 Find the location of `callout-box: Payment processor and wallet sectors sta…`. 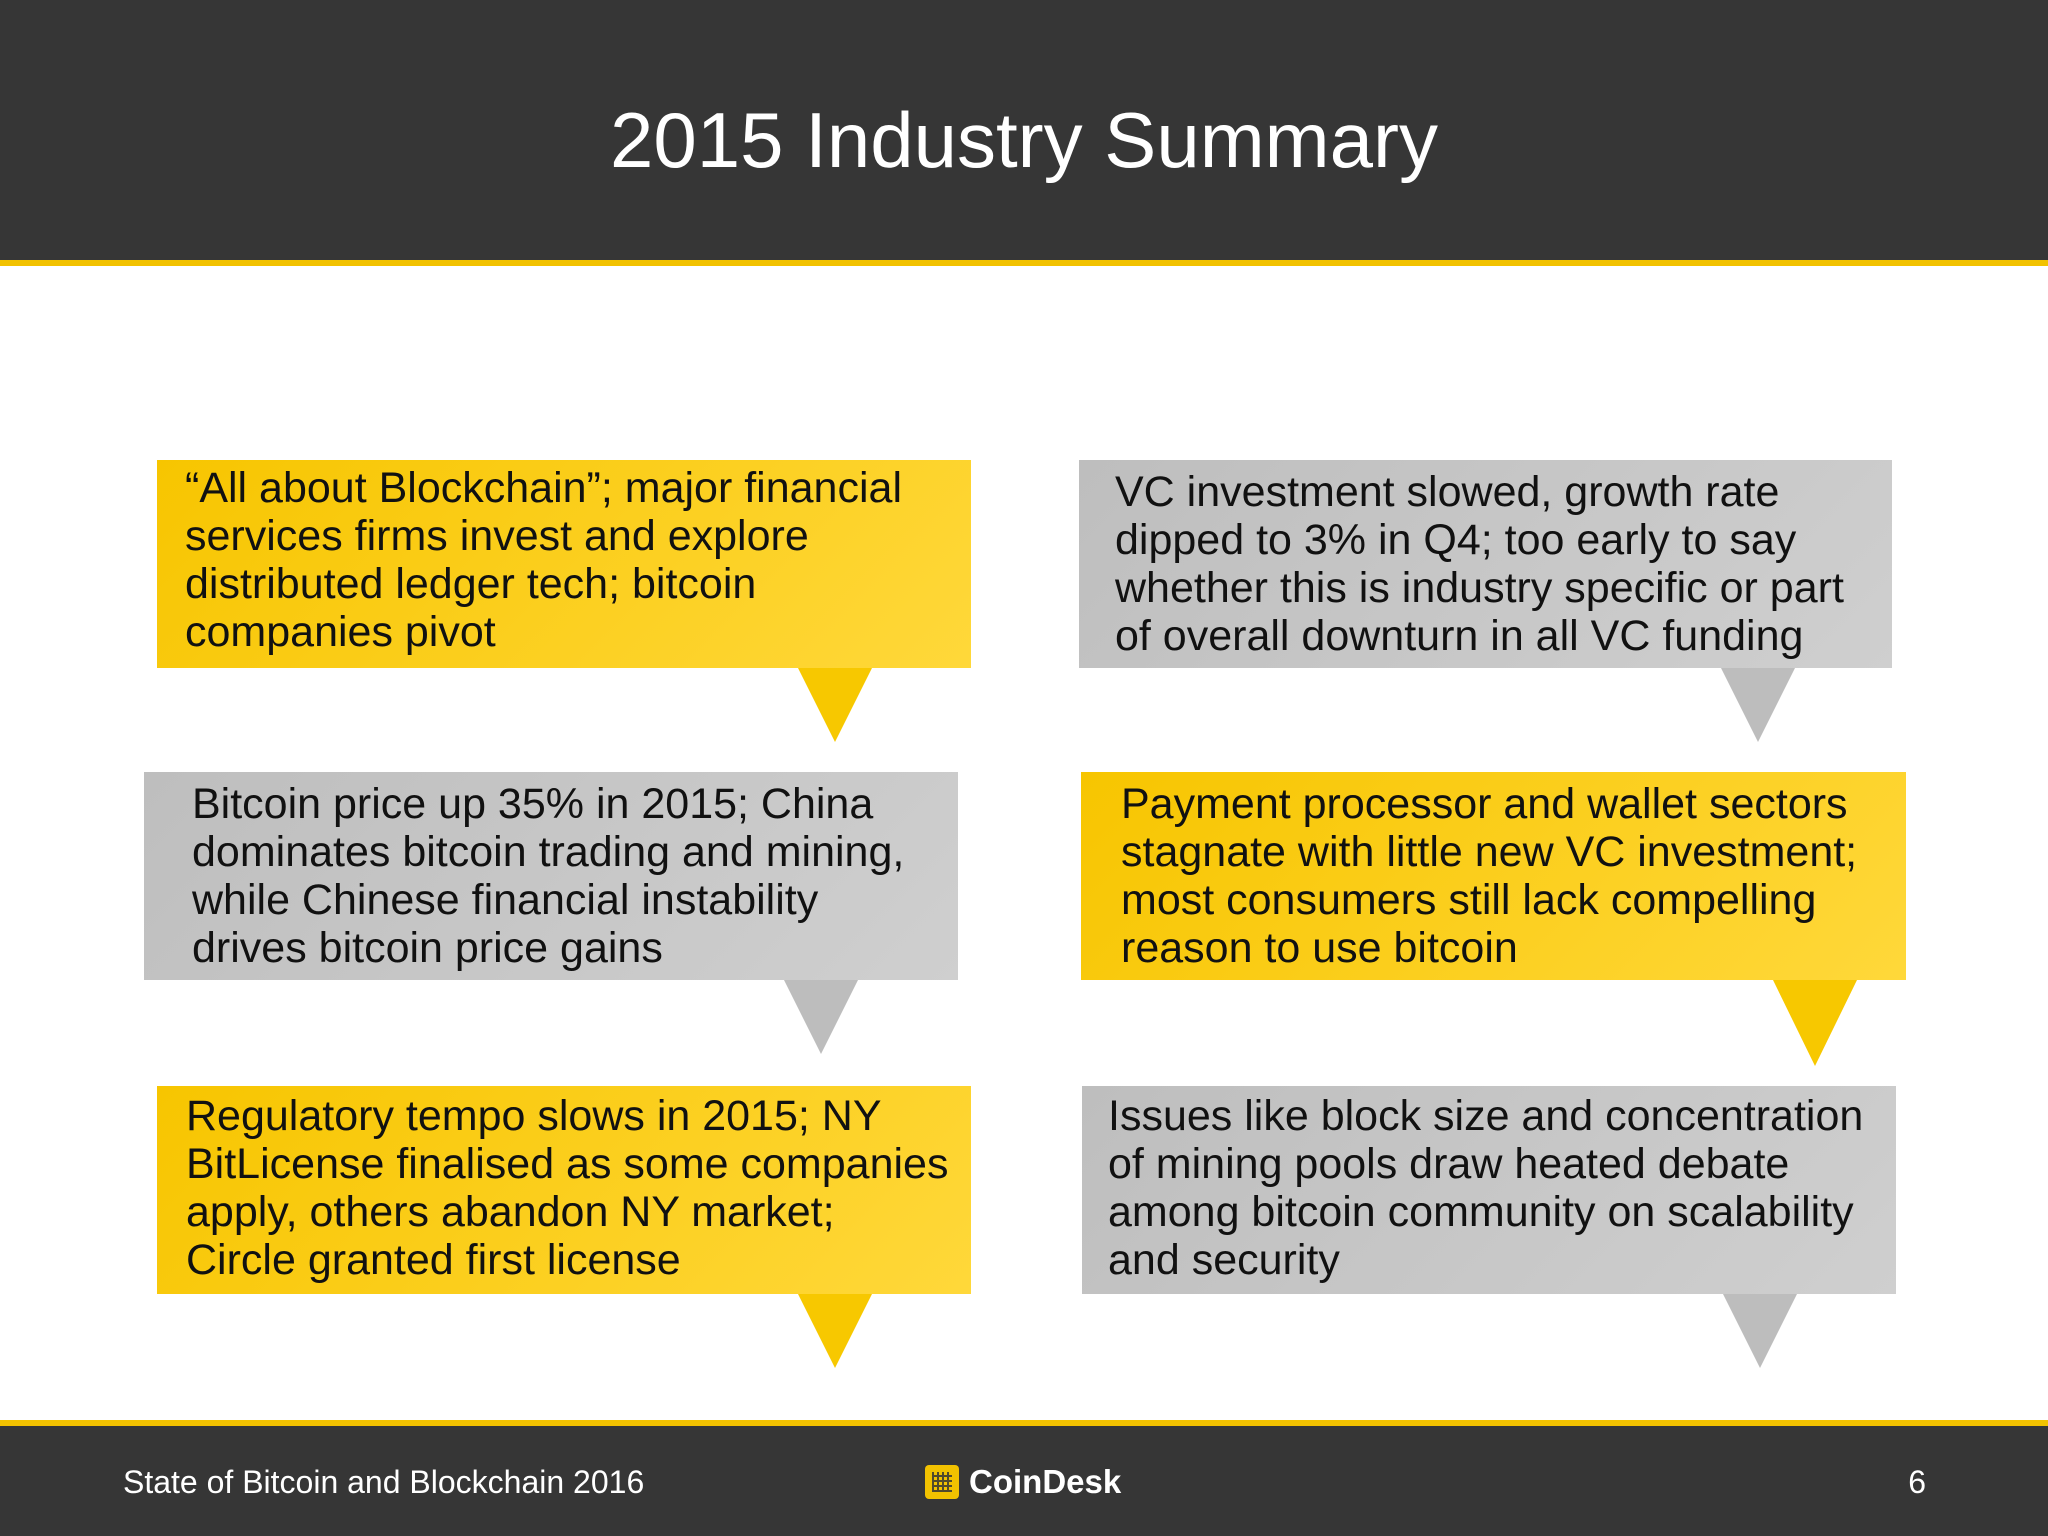

callout-box: Payment processor and wallet sectors sta… is located at coordinates (1493, 876).